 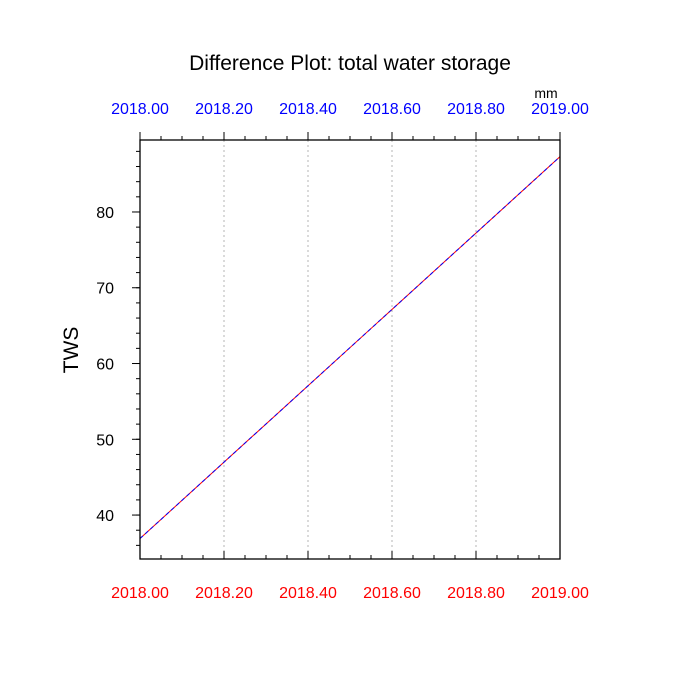 I want to click on y-tick-label: 70, so click(x=105, y=289).